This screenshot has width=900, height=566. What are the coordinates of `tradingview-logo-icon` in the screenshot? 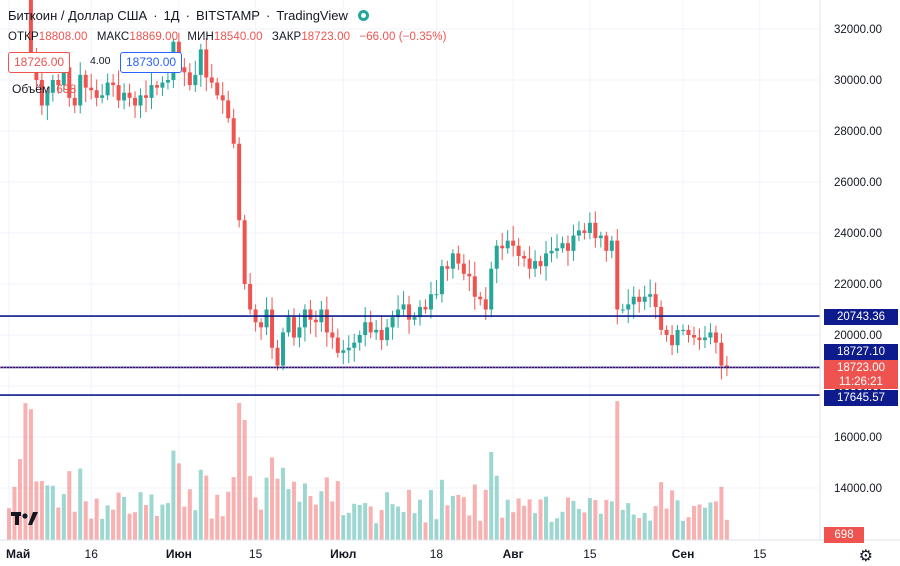 It's located at (25, 519).